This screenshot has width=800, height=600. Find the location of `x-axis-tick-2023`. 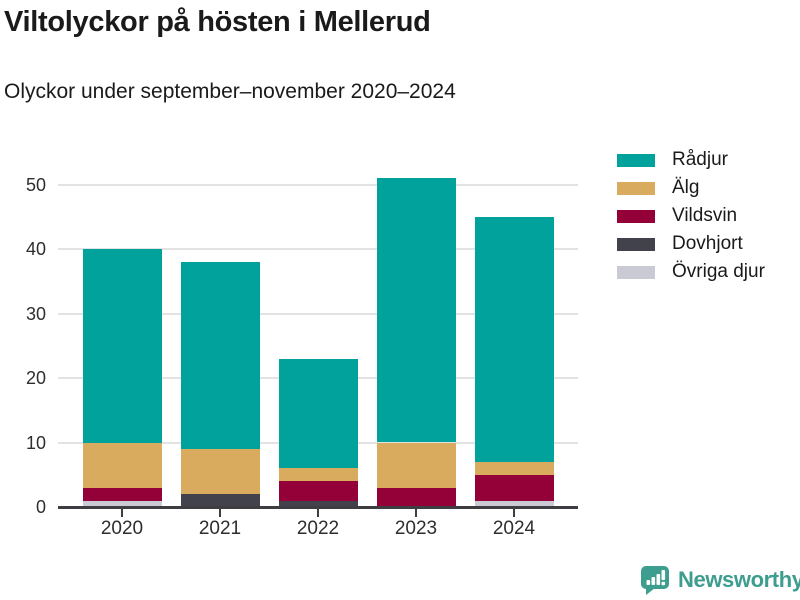

x-axis-tick-2023 is located at coordinates (416, 513).